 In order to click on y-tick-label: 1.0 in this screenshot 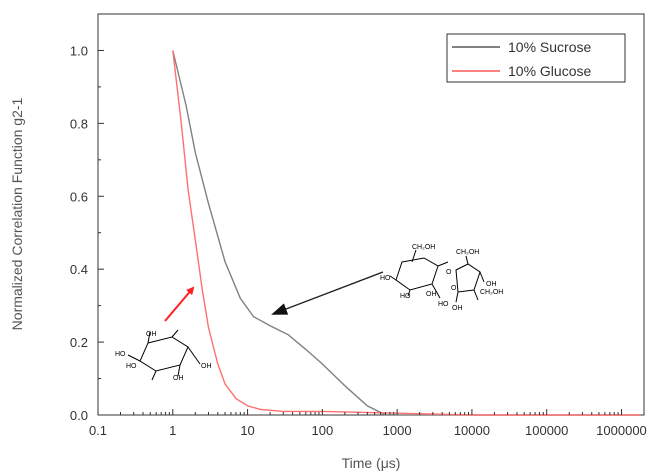, I will do `click(79, 50)`.